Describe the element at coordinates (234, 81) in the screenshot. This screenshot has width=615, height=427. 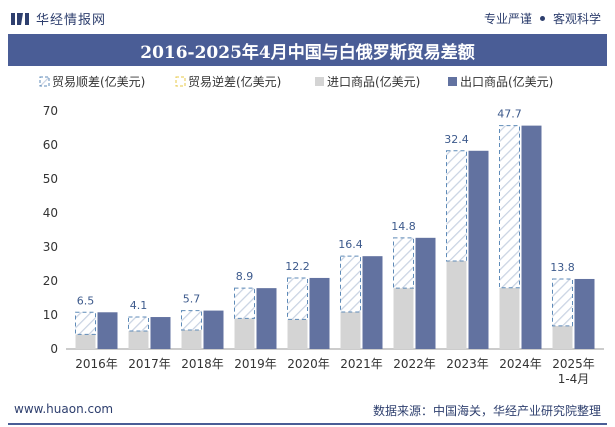
I see `legend-label: 贸易逆差(亿美元)` at that location.